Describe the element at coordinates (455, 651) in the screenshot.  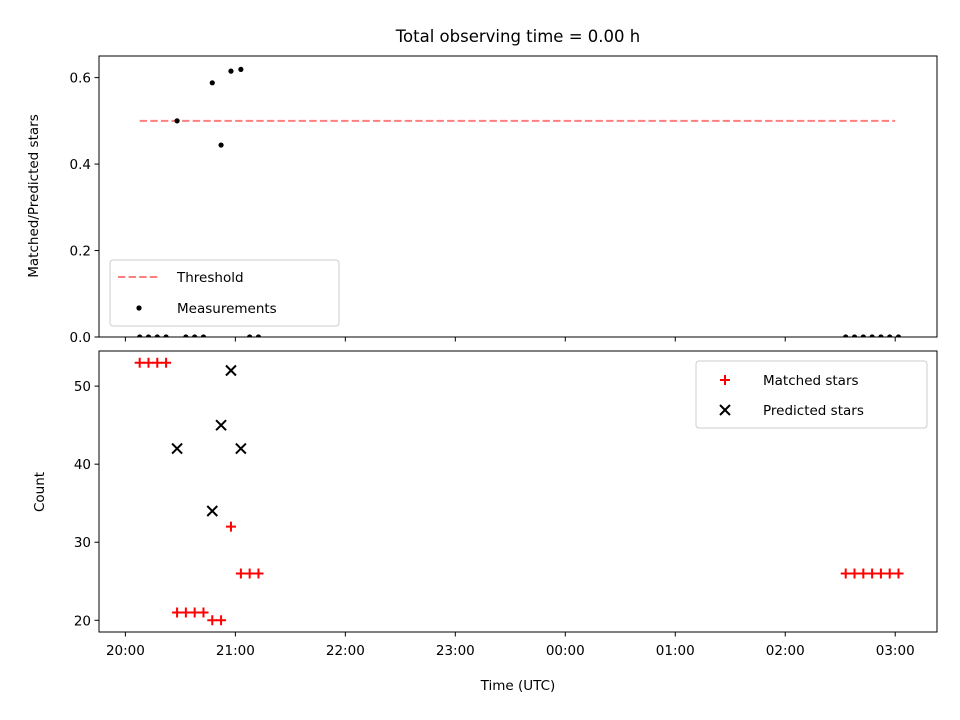
I see `bottom-x-tick-label: 23:00` at that location.